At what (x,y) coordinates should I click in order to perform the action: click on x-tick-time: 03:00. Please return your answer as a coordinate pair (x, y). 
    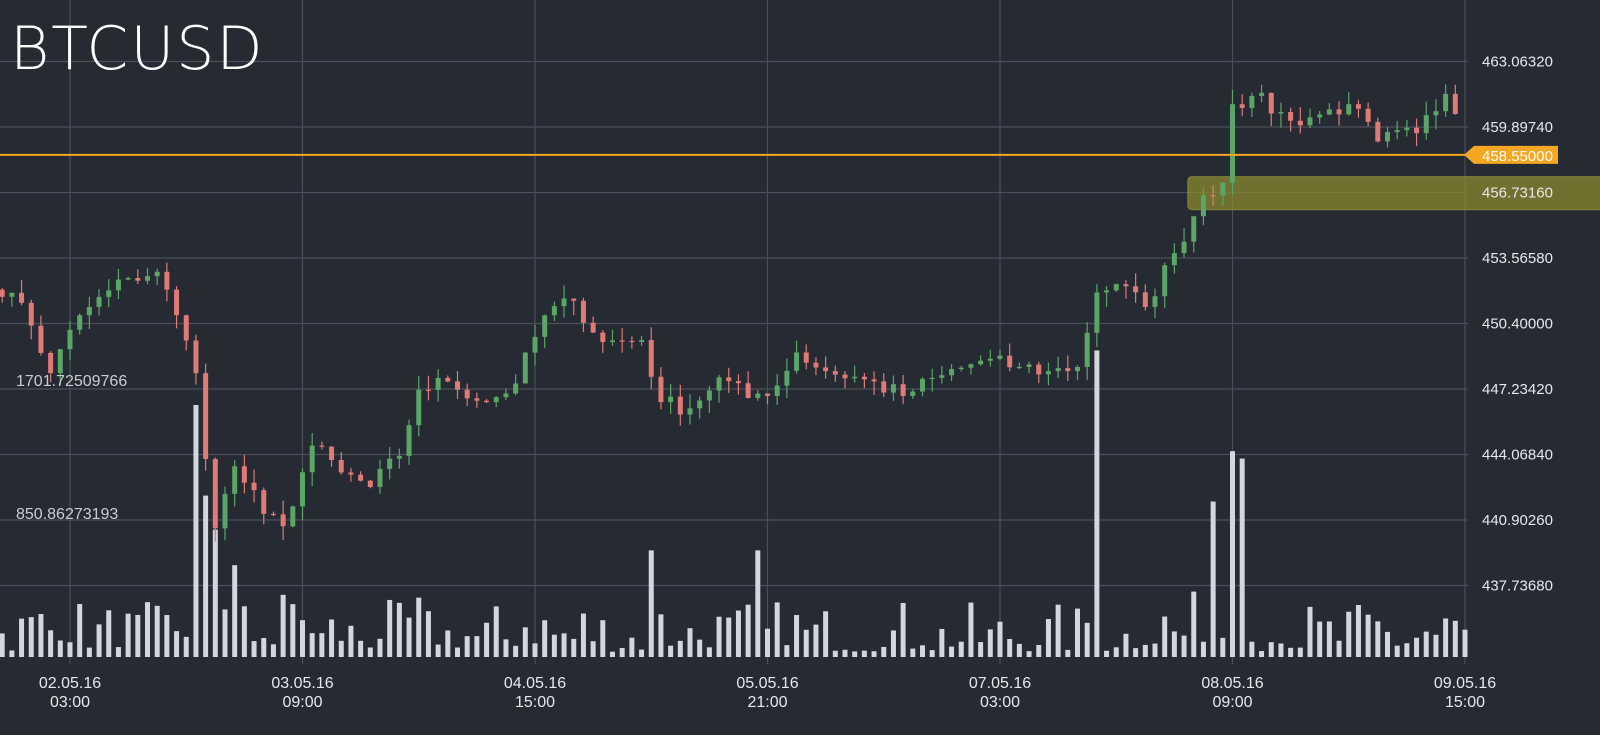
    Looking at the image, I should click on (1000, 702).